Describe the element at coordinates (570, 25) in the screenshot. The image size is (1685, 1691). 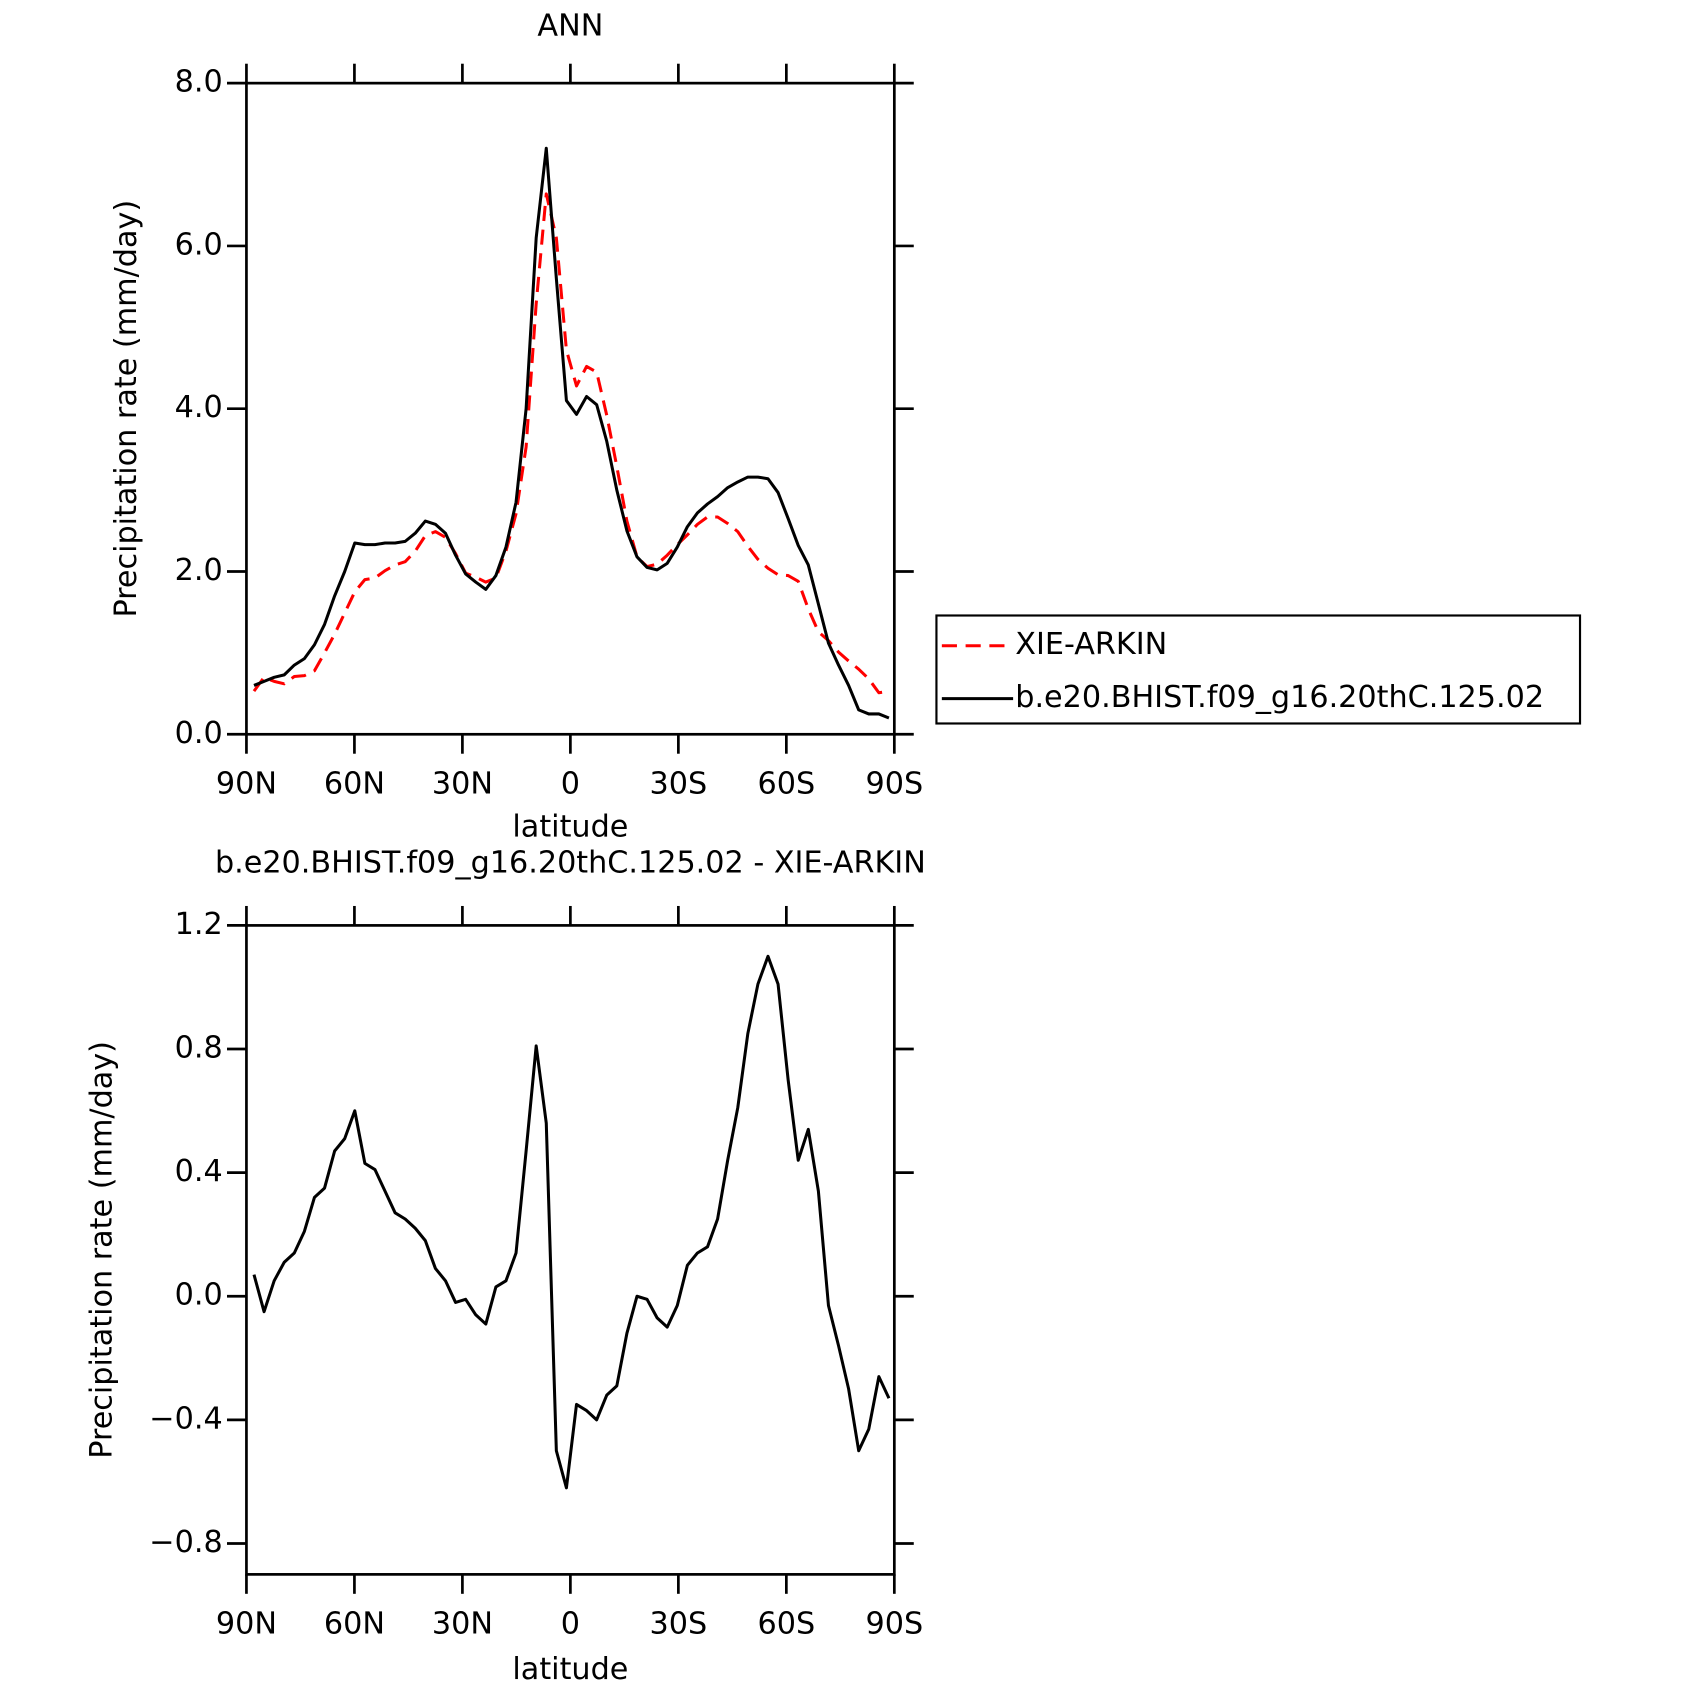
I see `chart-title: ANN` at that location.